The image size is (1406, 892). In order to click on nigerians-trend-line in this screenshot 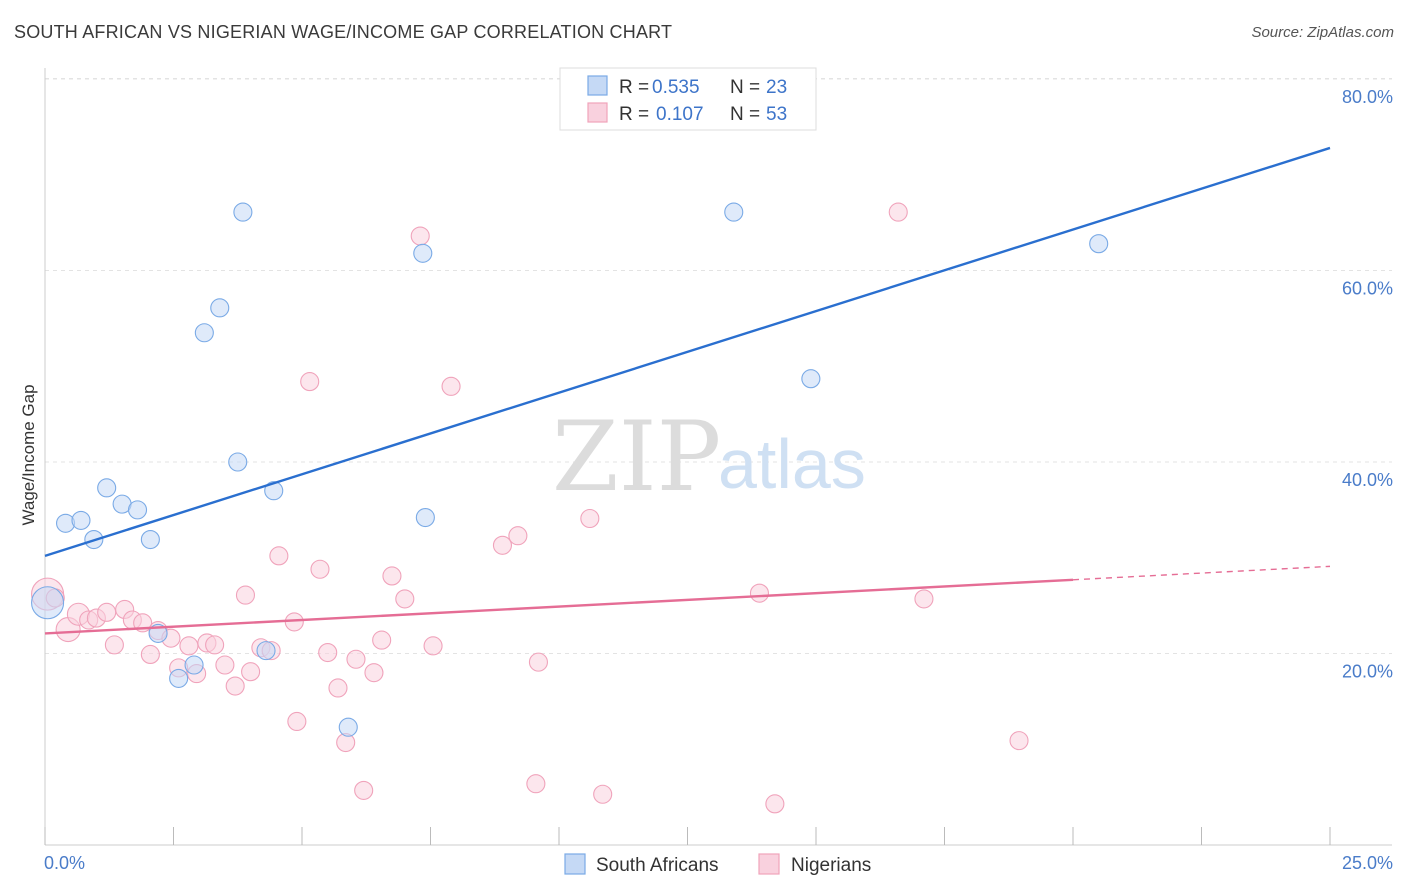, I will do `click(559, 606)`.